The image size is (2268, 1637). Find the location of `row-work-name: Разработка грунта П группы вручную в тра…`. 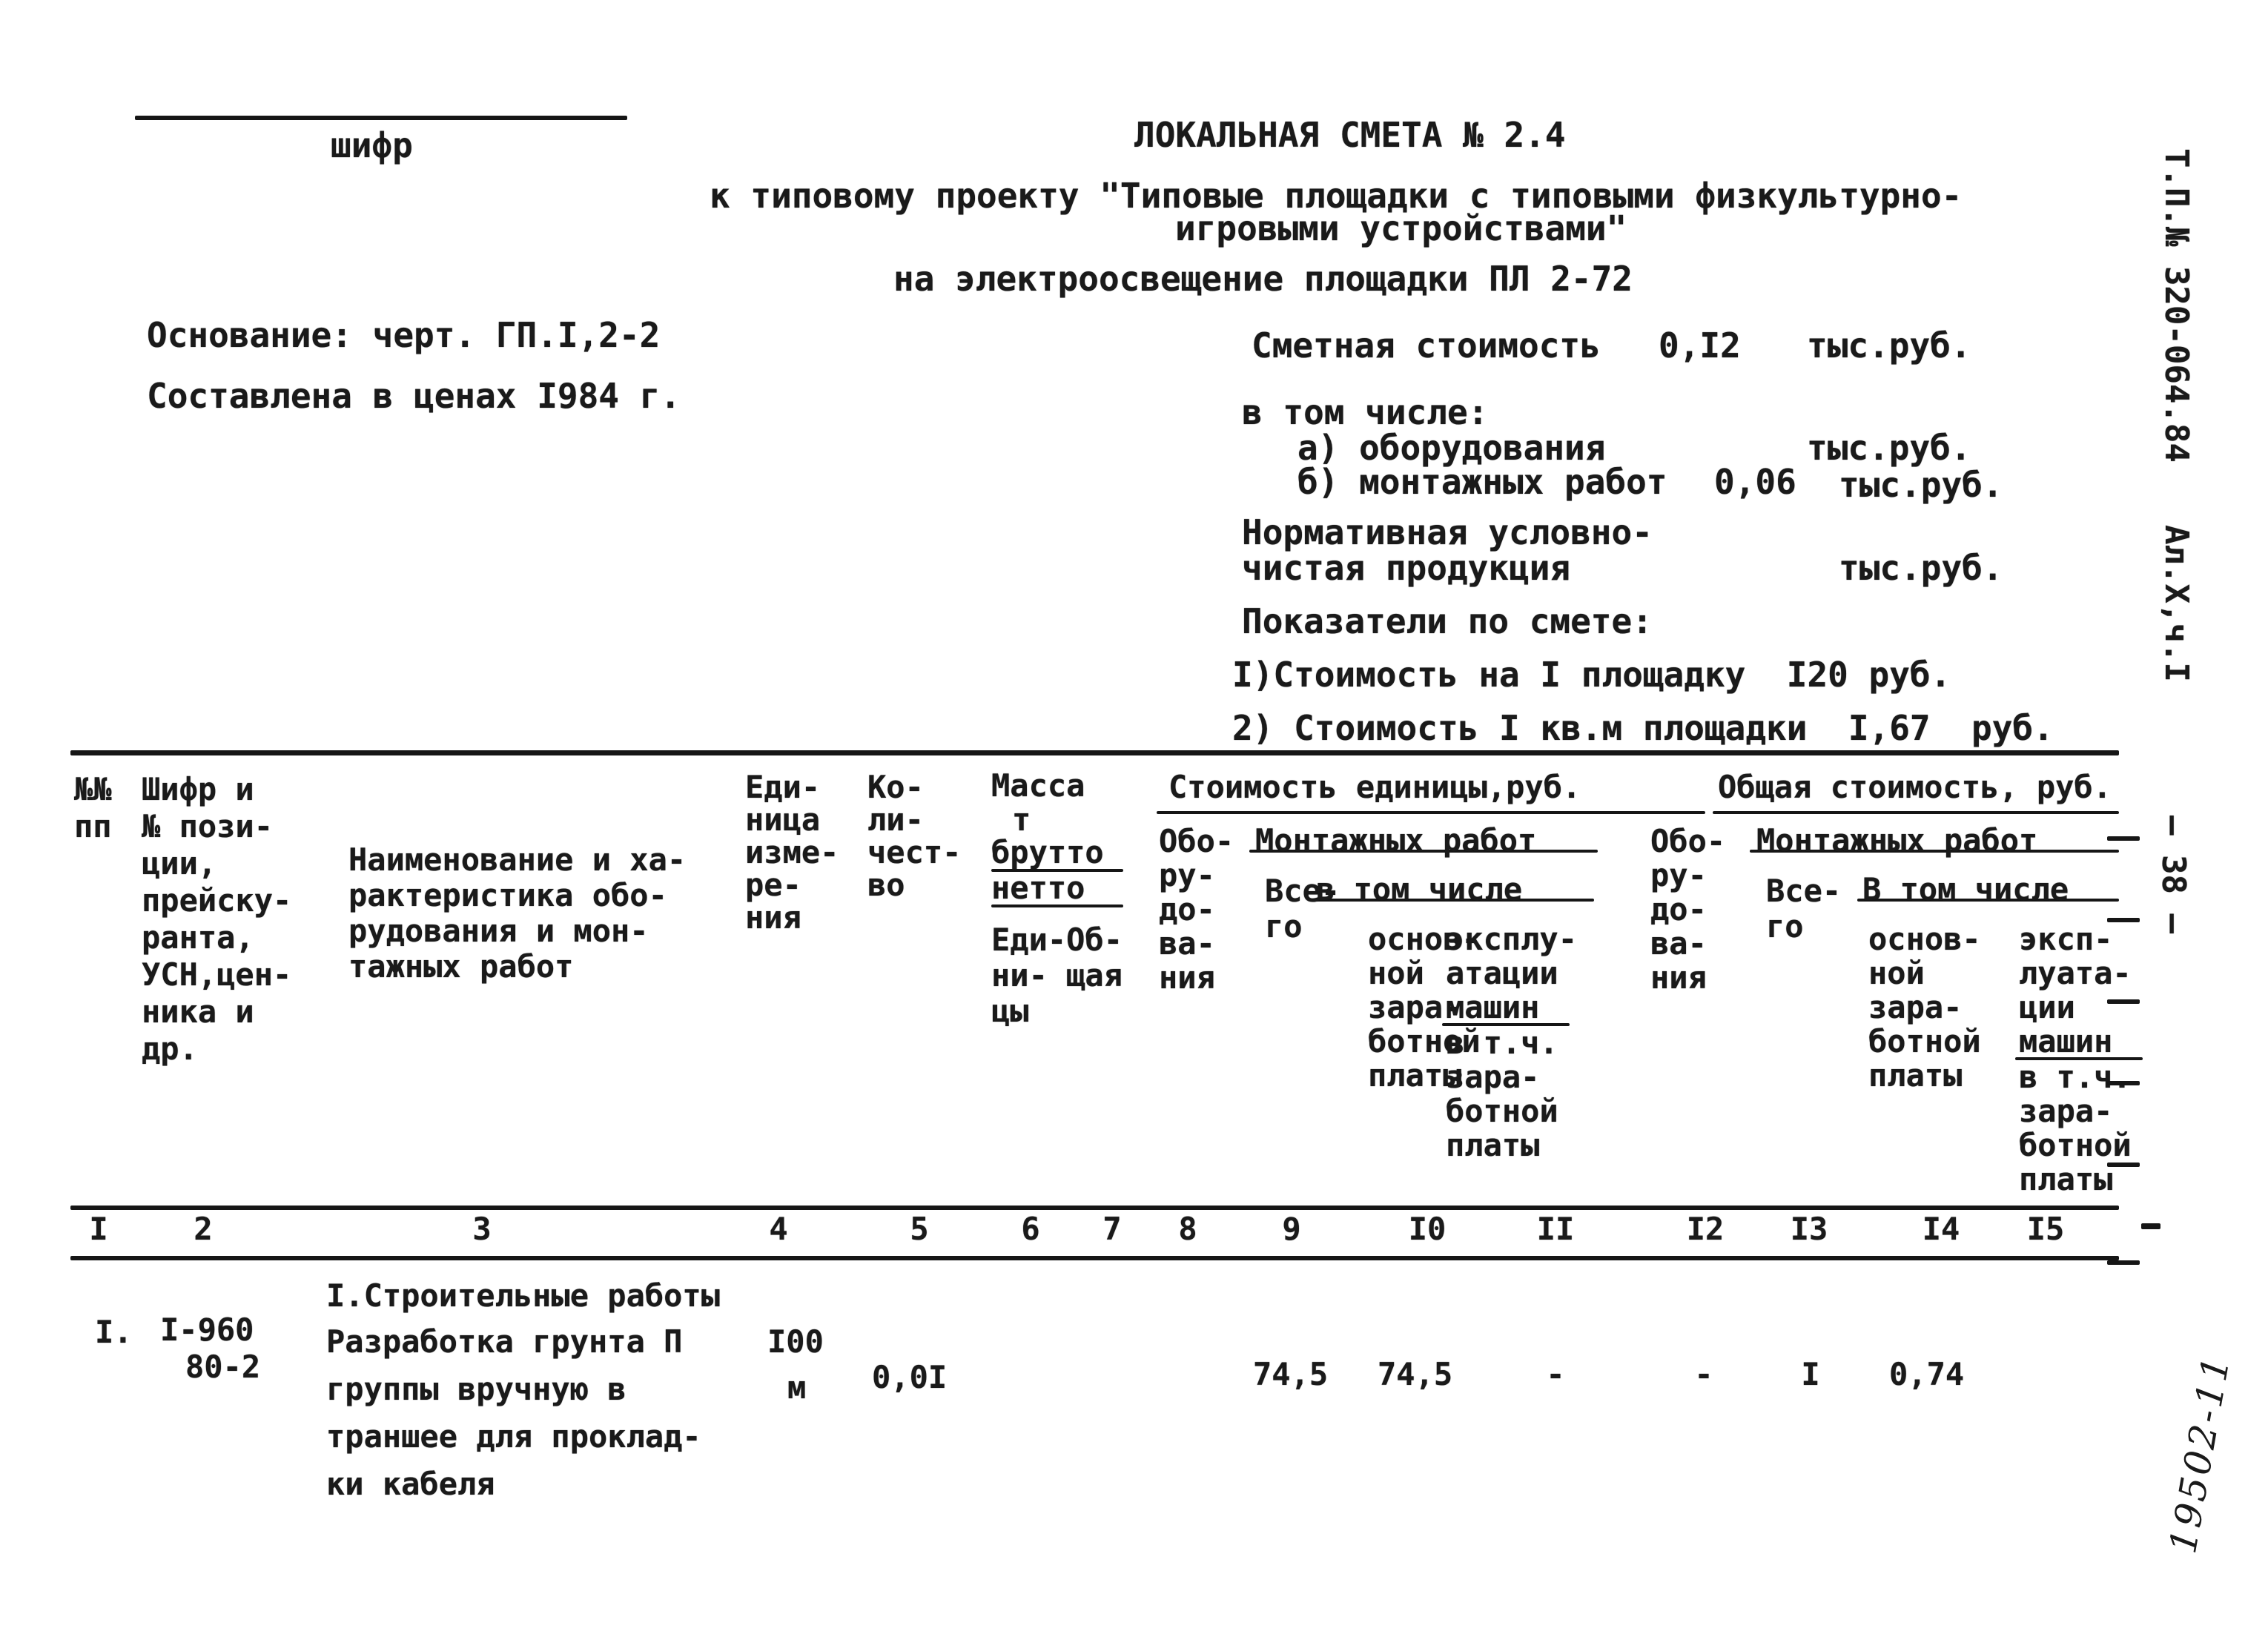

row-work-name: Разработка грунта П группы вручную в тра… is located at coordinates (513, 1412).